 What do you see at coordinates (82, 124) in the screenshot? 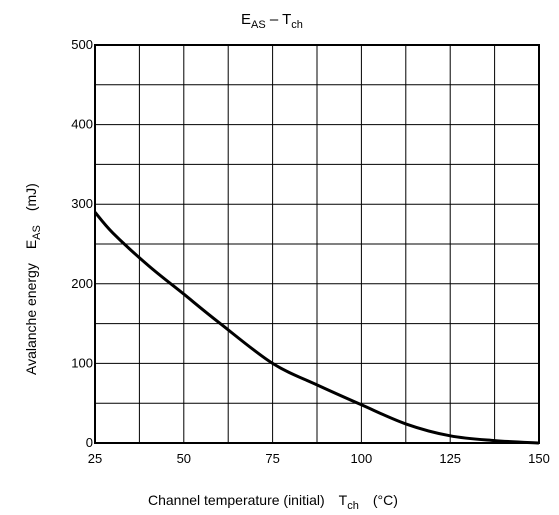
I see `y-tick-label: 400` at bounding box center [82, 124].